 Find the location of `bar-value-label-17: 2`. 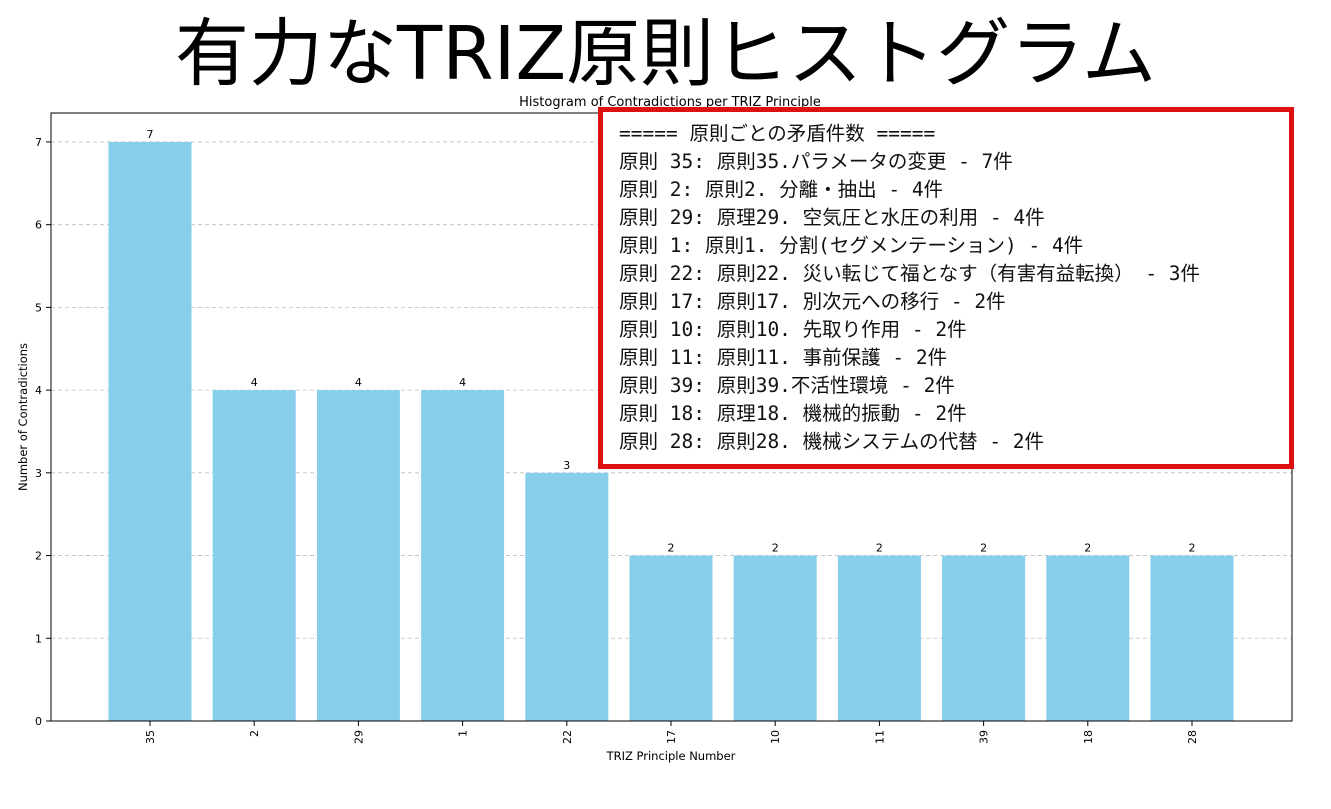

bar-value-label-17: 2 is located at coordinates (671, 548).